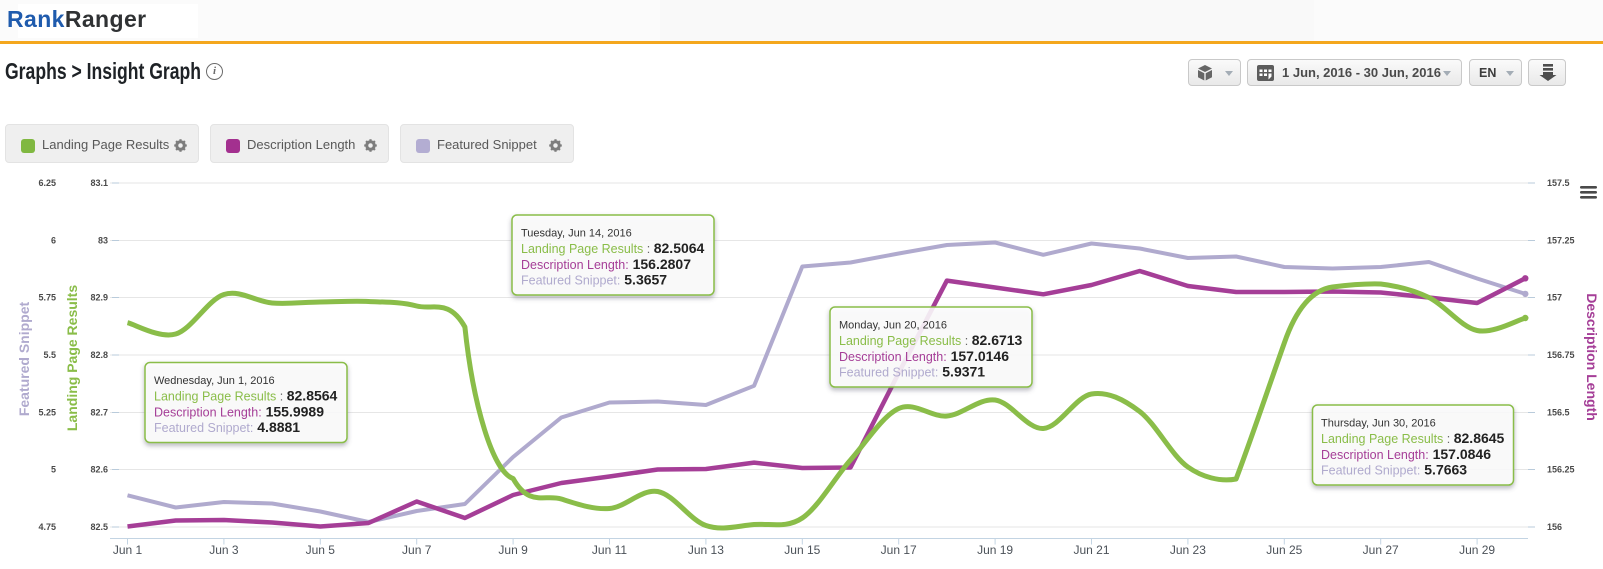 Image resolution: width=1603 pixels, height=569 pixels. I want to click on svg-text: Jun 5, so click(321, 550).